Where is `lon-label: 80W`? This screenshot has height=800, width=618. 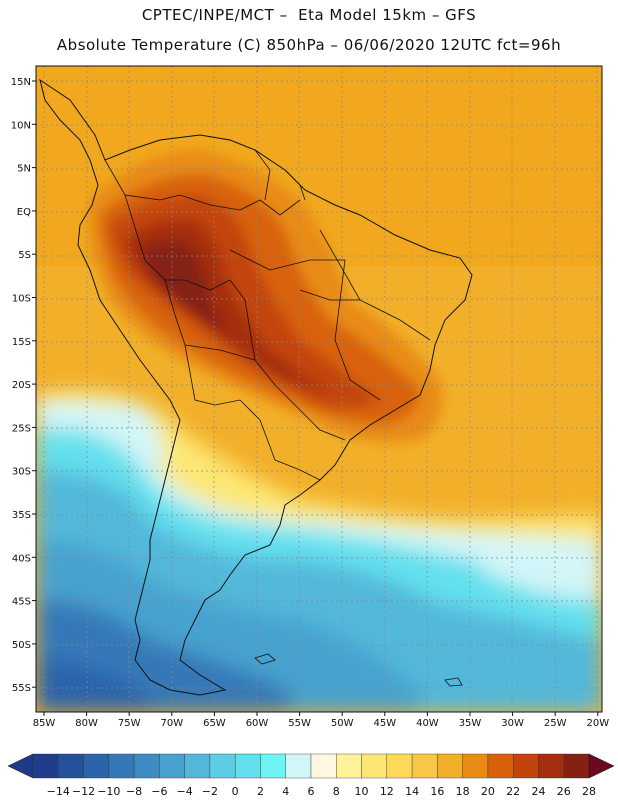
lon-label: 80W is located at coordinates (86, 723).